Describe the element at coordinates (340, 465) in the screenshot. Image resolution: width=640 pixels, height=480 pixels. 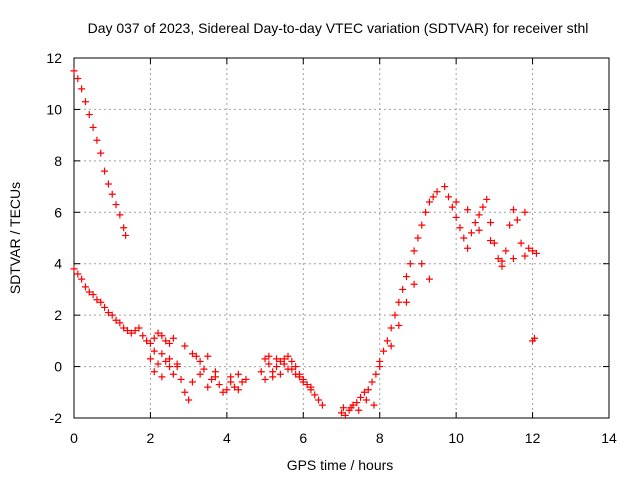
I see `x-axis-label: GPS time / hours` at that location.